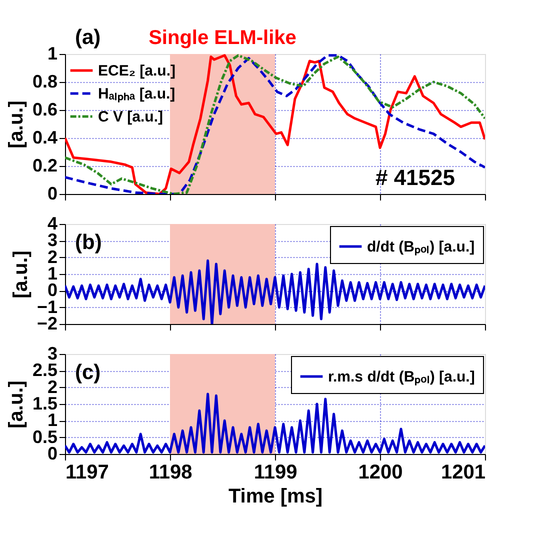  What do you see at coordinates (415, 177) in the screenshot?
I see `annotation: # 41525` at bounding box center [415, 177].